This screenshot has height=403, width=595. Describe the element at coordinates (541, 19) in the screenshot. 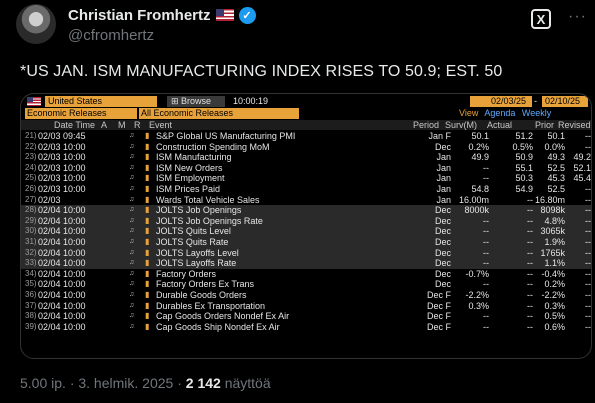

I see `grok-button: X` at that location.